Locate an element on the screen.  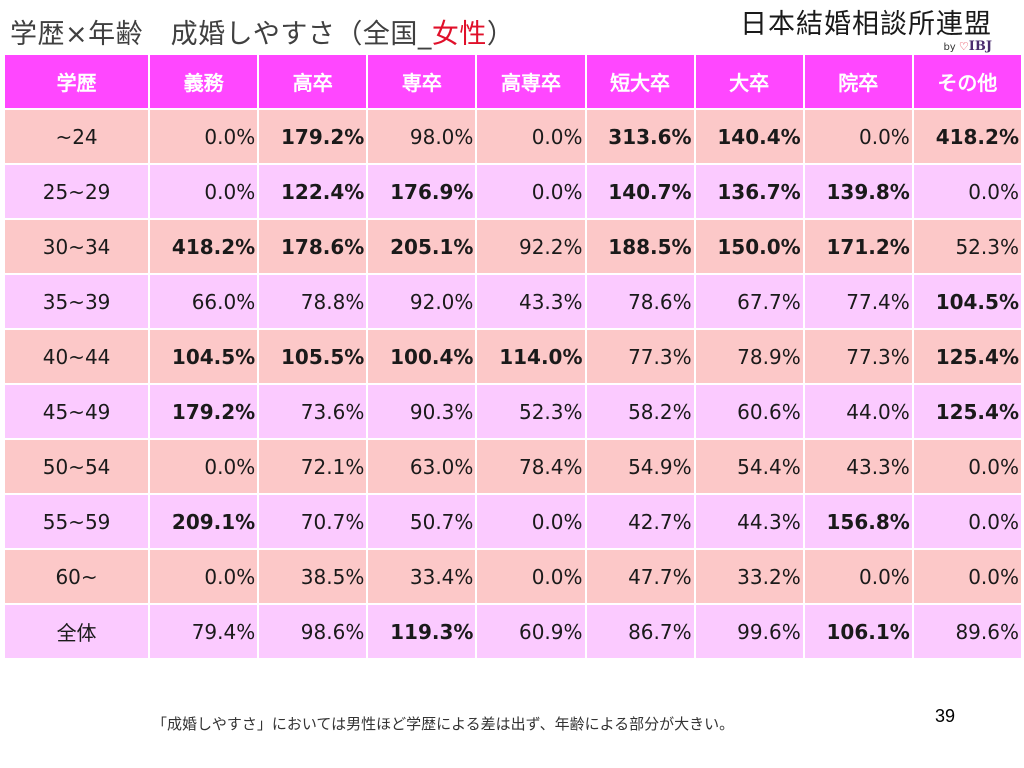
logo-brand: IBJ is located at coordinates (980, 46).